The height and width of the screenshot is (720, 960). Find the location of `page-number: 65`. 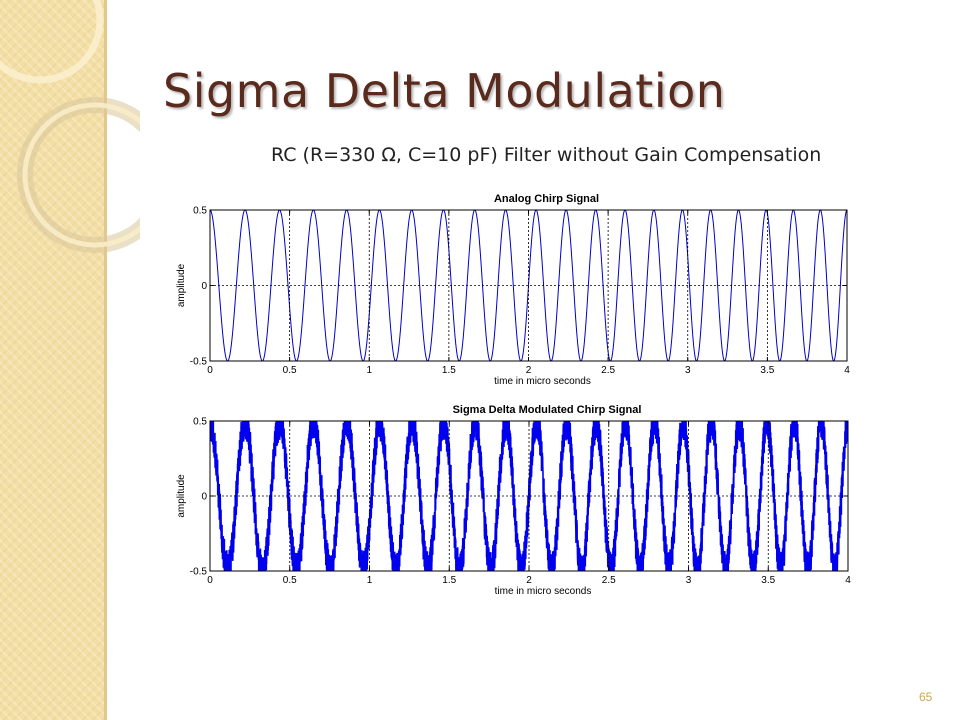

page-number: 65 is located at coordinates (926, 697).